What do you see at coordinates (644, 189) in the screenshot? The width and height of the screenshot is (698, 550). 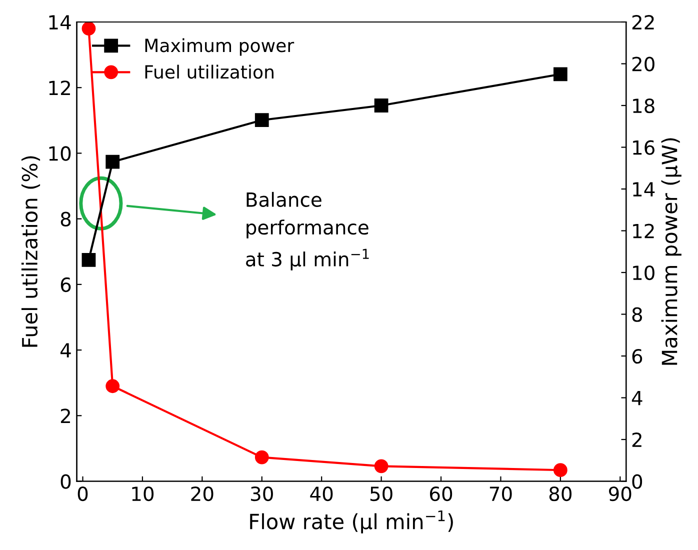 I see `y2-tick-label: 14` at bounding box center [644, 189].